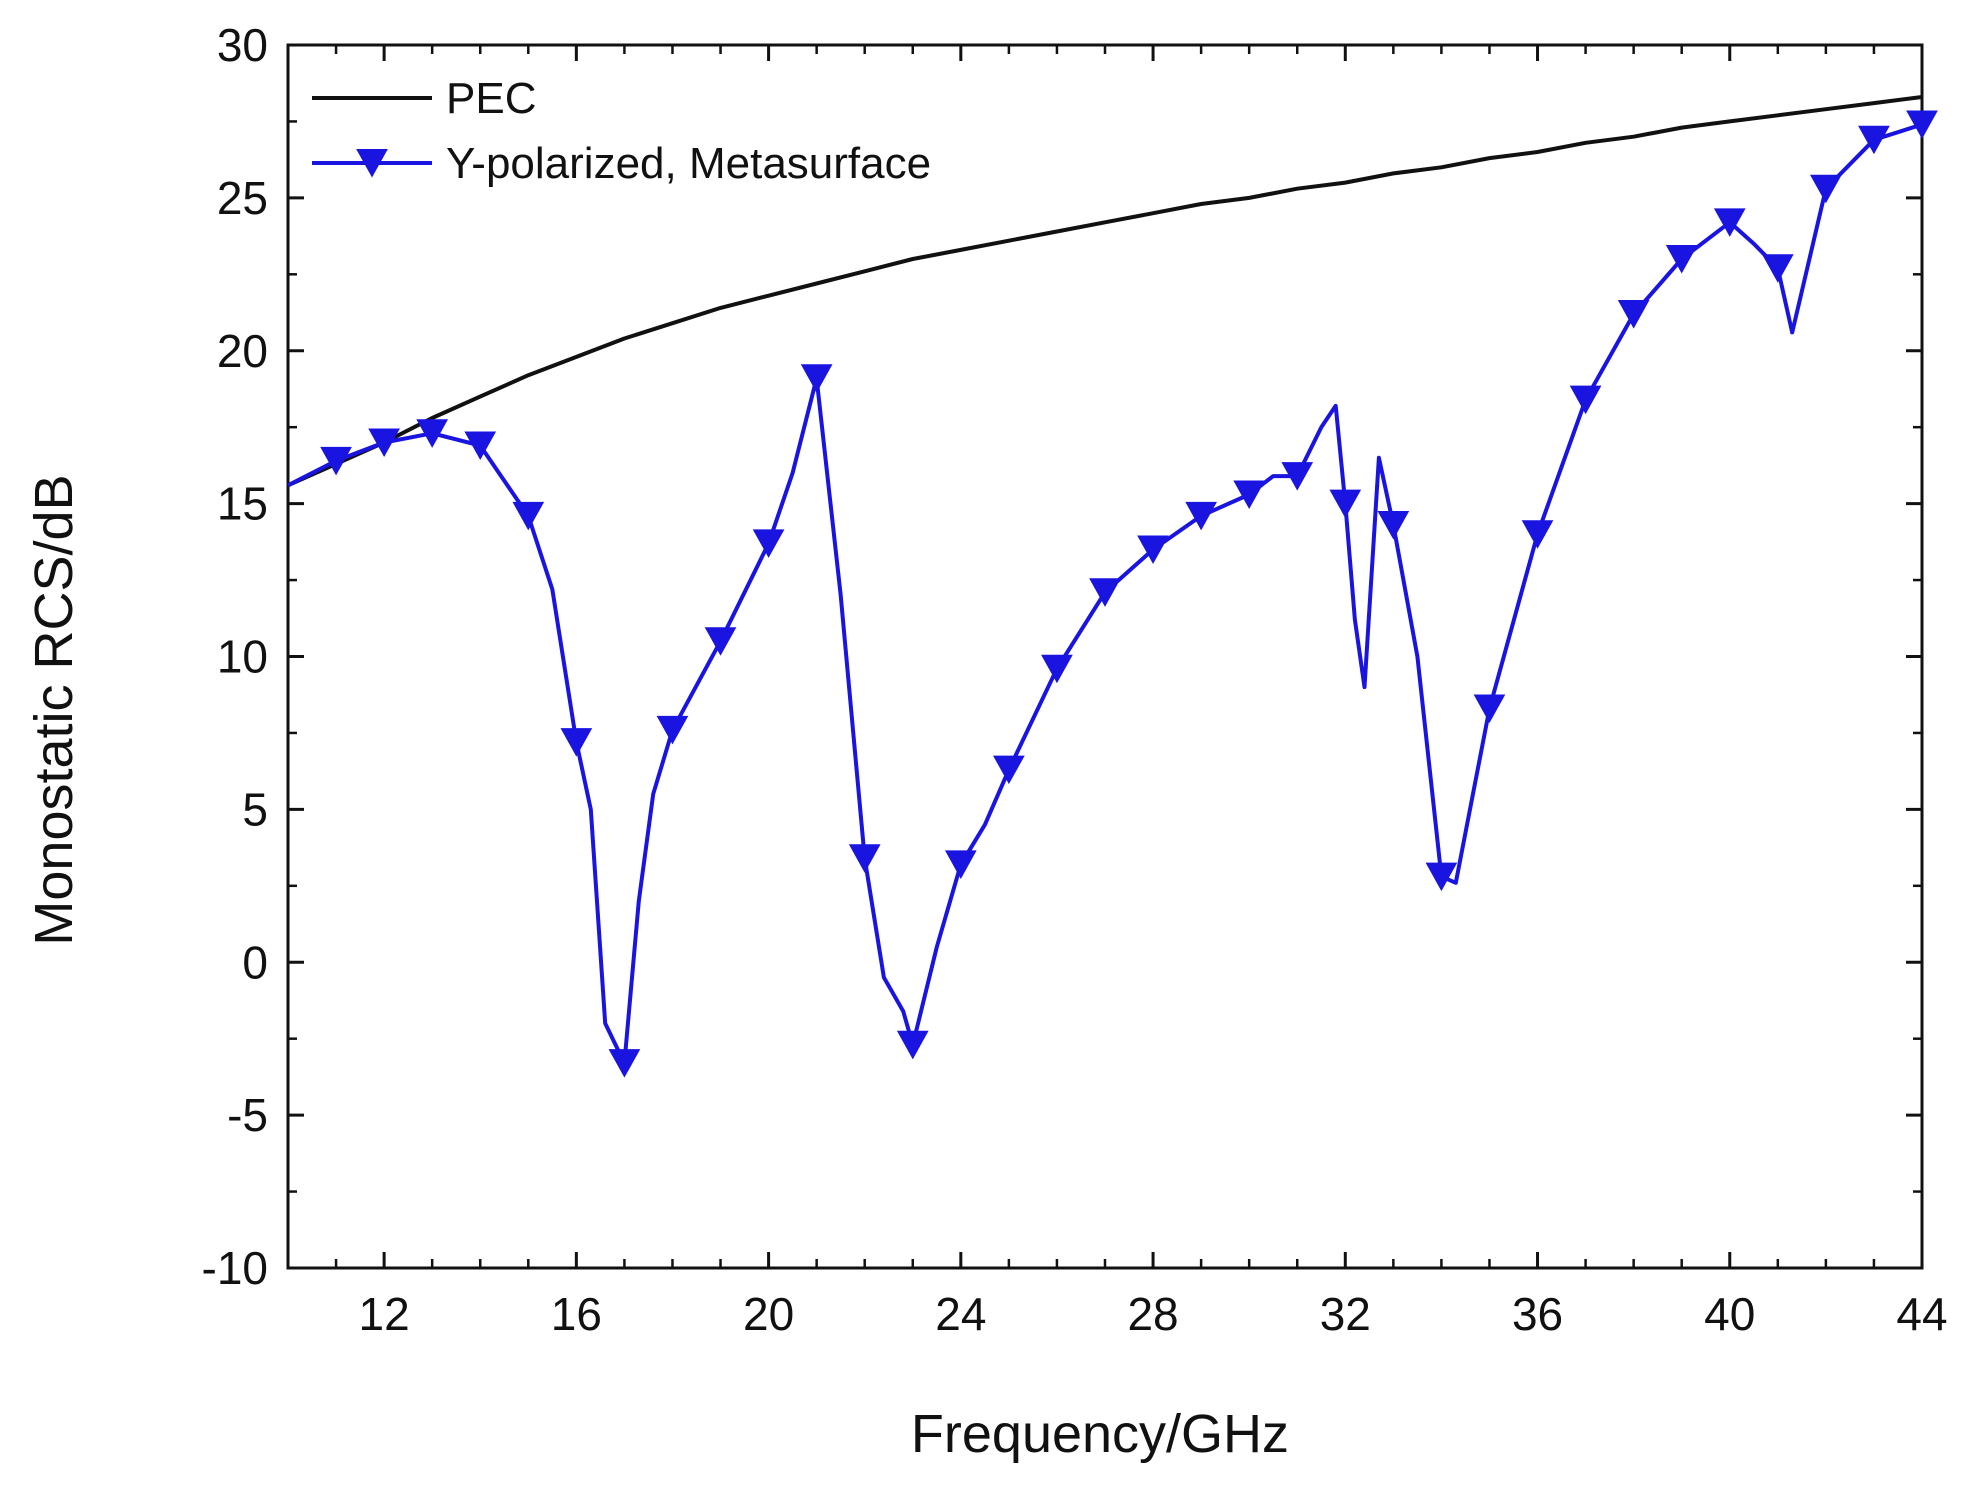 The width and height of the screenshot is (1971, 1492). What do you see at coordinates (1729, 1314) in the screenshot?
I see `x-tick-label: 40` at bounding box center [1729, 1314].